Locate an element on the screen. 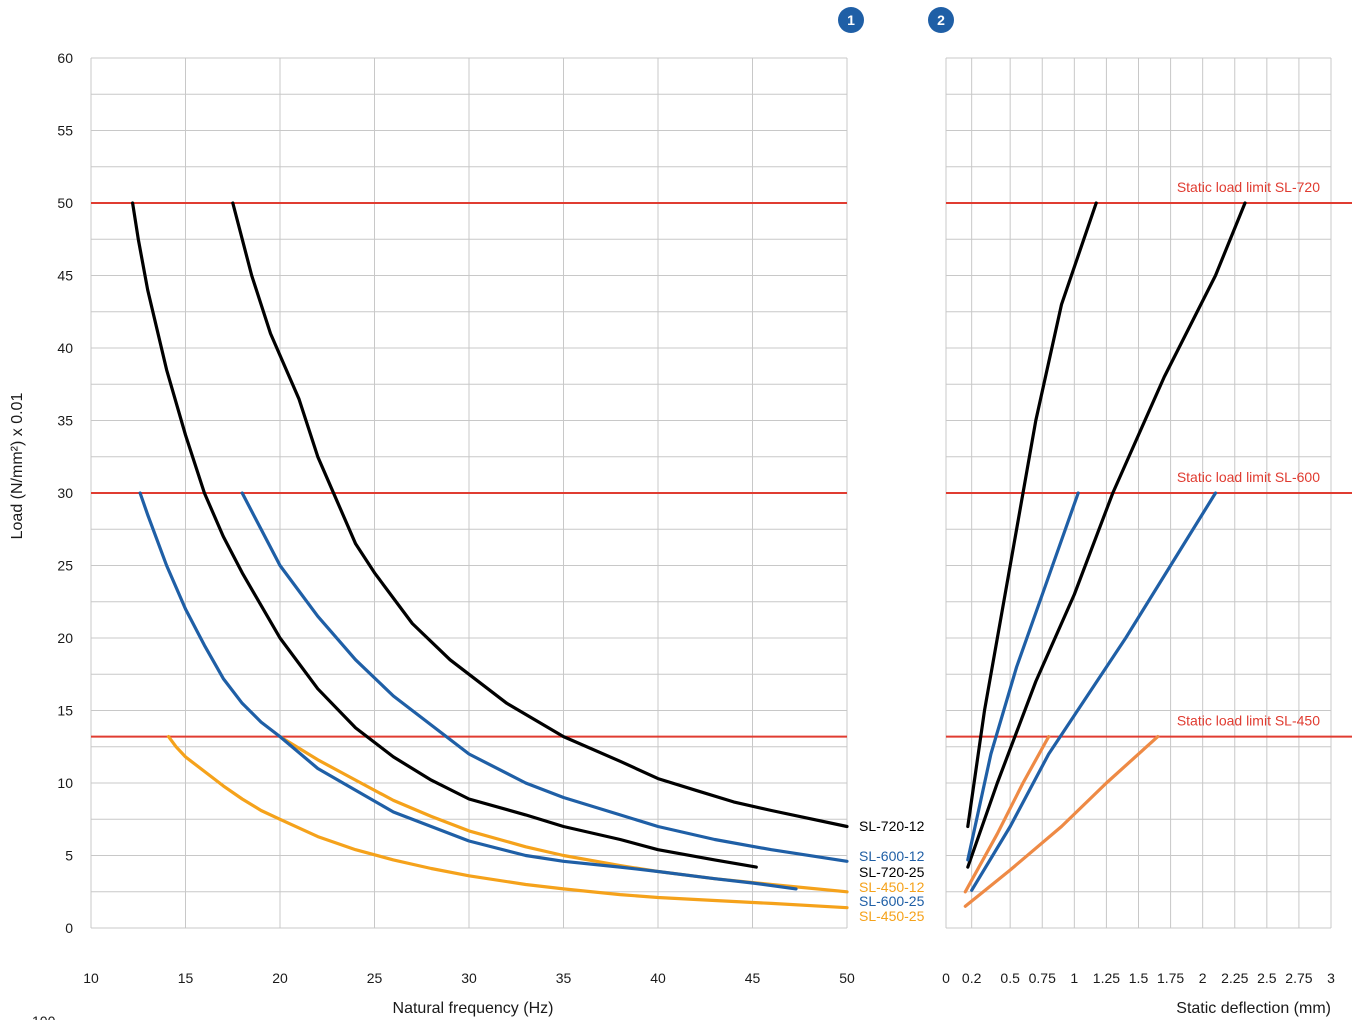 This screenshot has width=1352, height=1020. y-tick-label: 10 is located at coordinates (65, 783).